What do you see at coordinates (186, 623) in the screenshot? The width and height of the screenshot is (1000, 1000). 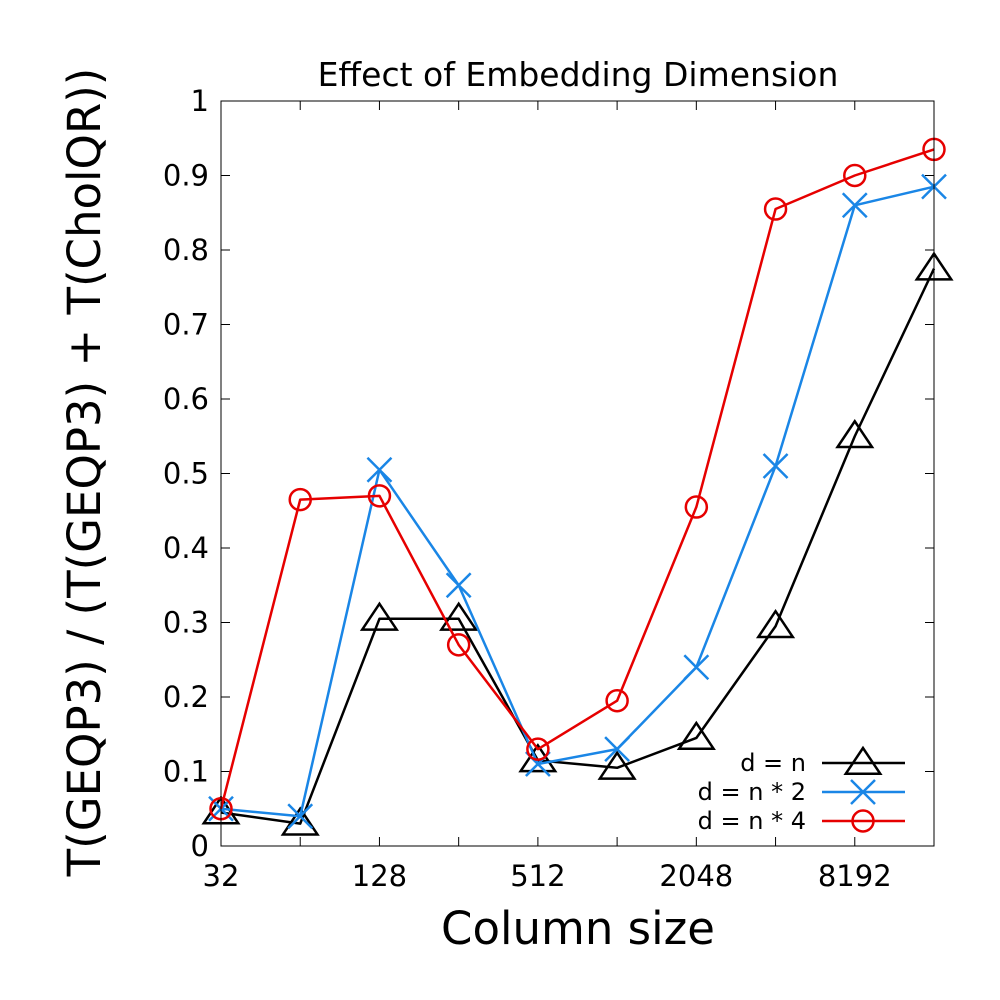 I see `y-tick-label: 0.3` at bounding box center [186, 623].